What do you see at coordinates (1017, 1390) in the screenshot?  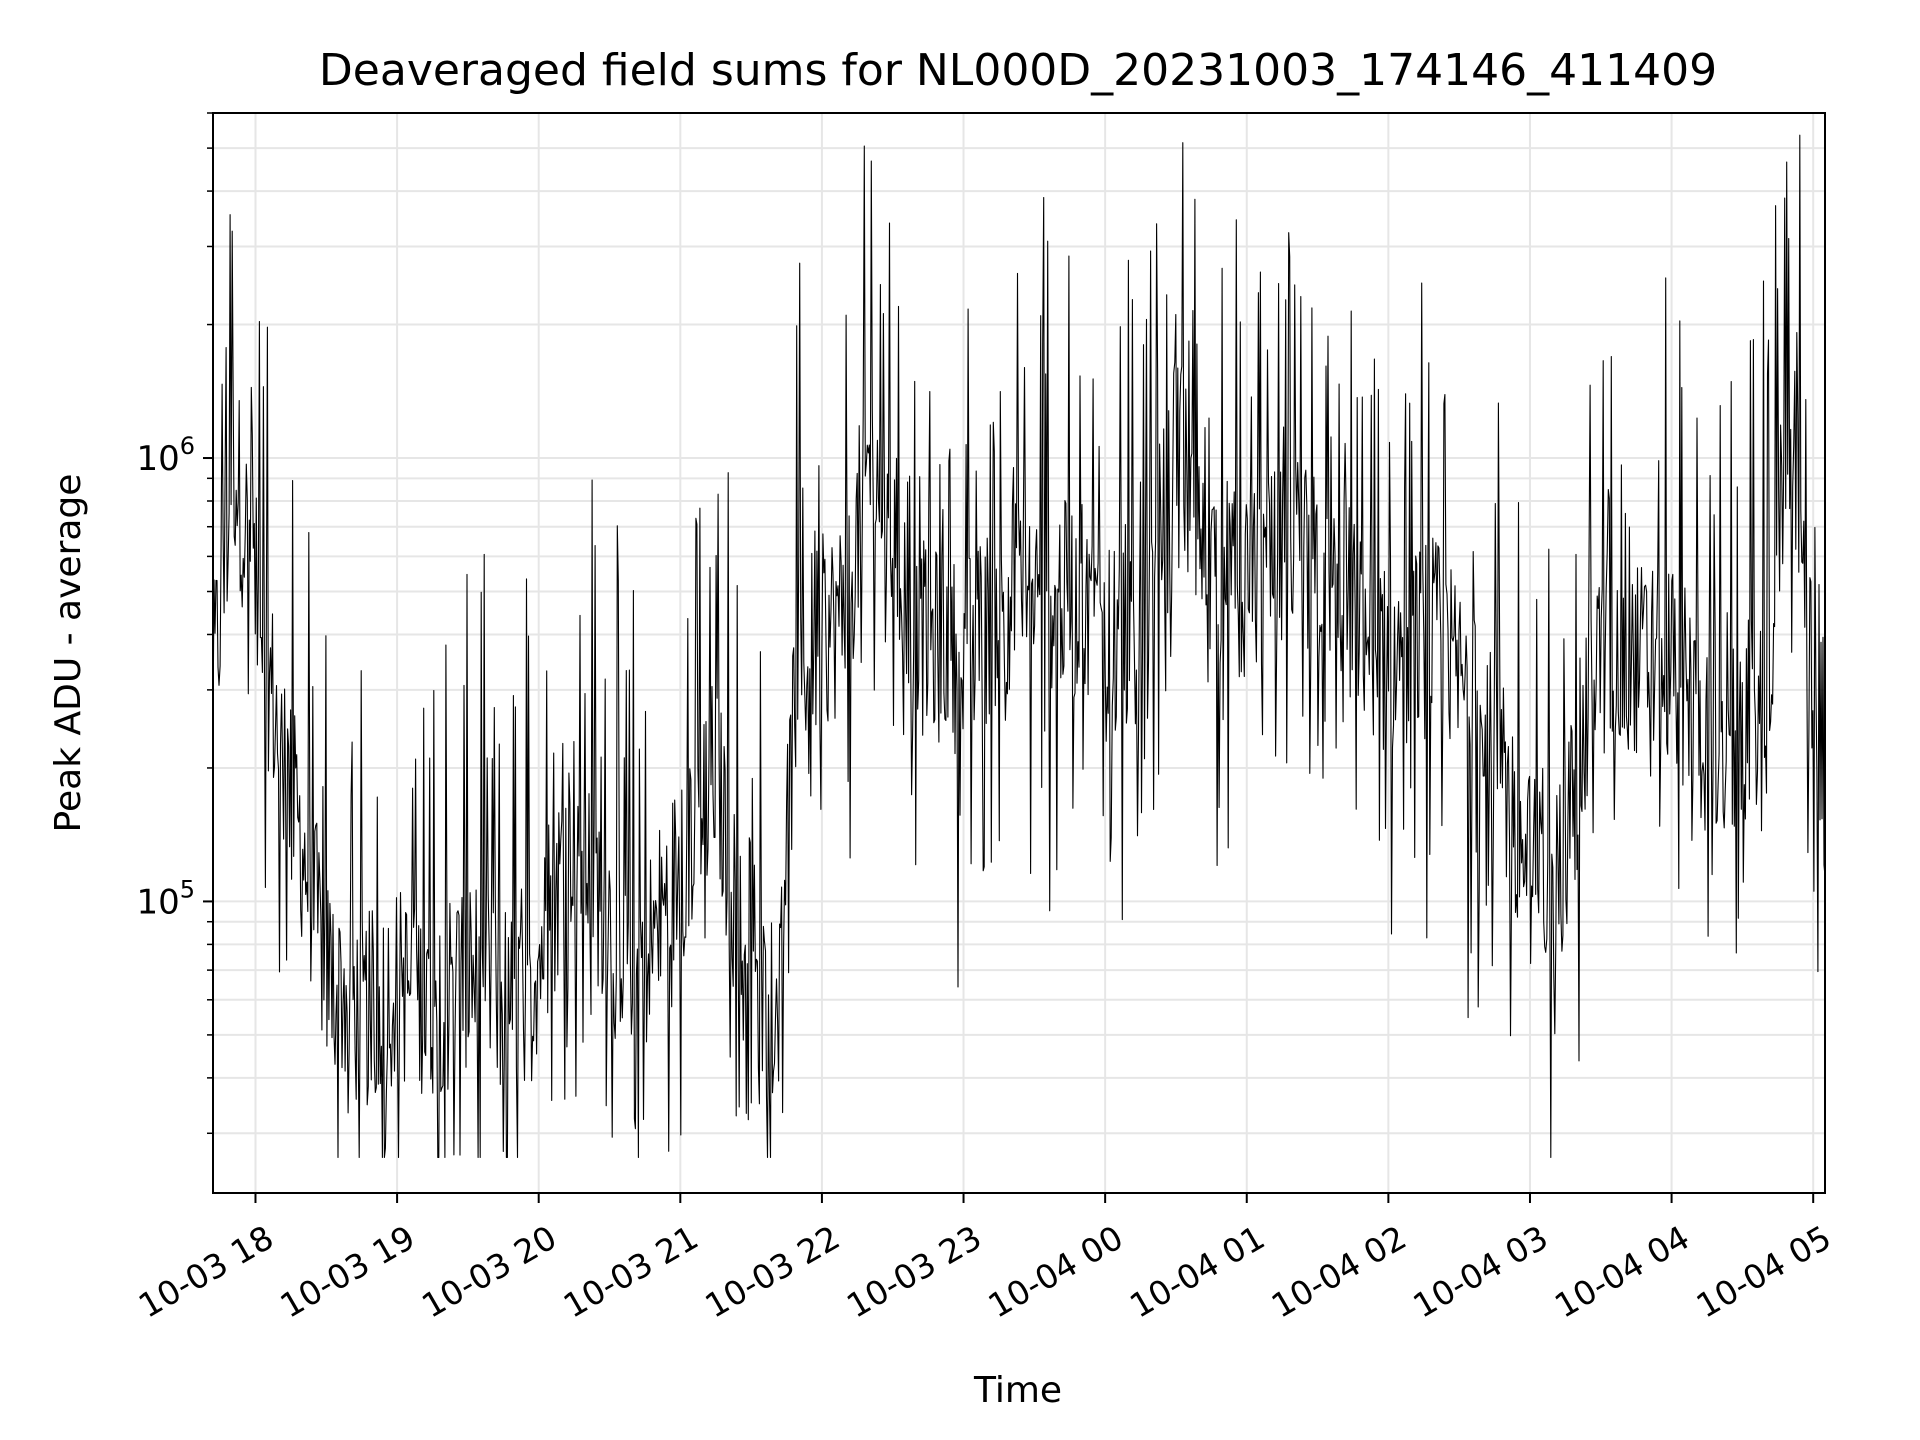 I see `x-axis-label: Time` at bounding box center [1017, 1390].